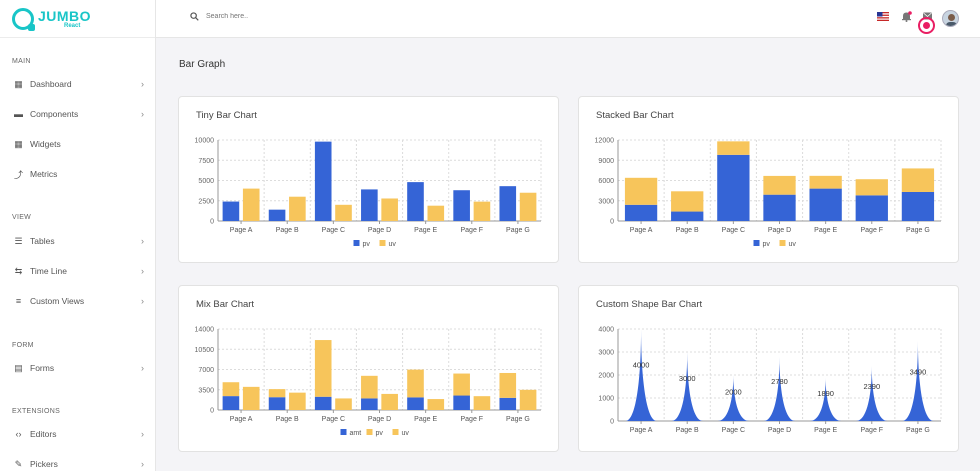 The image size is (980, 471). What do you see at coordinates (36, 411) in the screenshot?
I see `nav-section-header: EXTENSIONS` at bounding box center [36, 411].